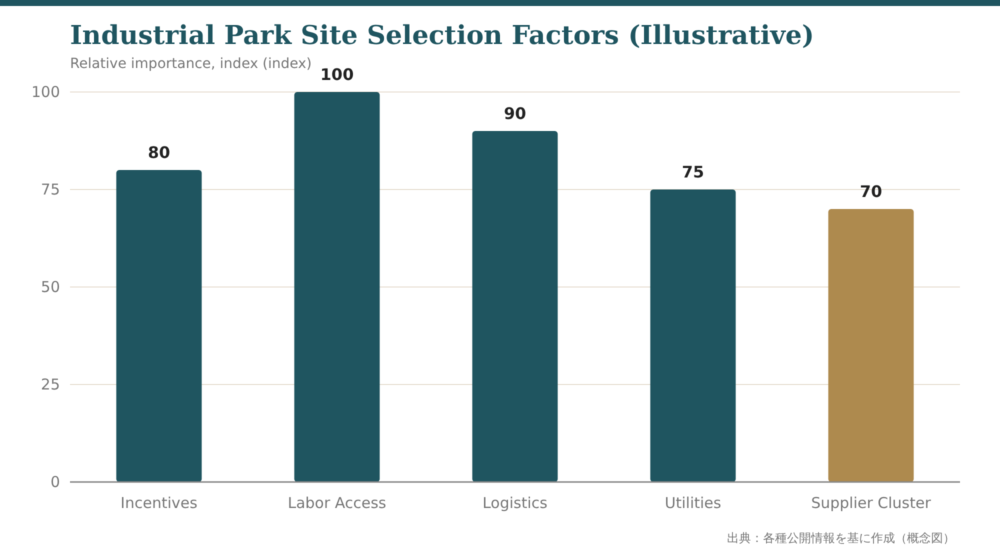  Describe the element at coordinates (159, 152) in the screenshot. I see `data-label: 80` at that location.